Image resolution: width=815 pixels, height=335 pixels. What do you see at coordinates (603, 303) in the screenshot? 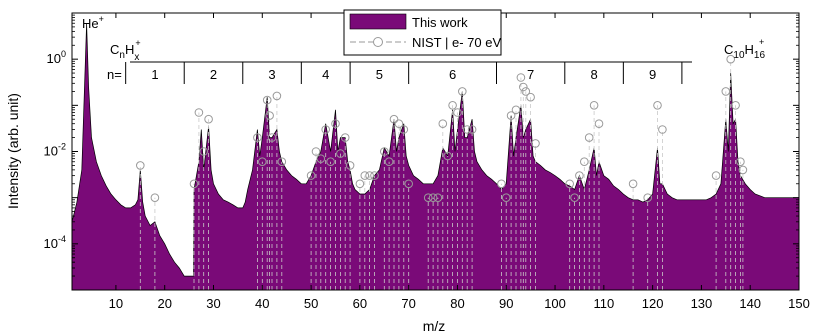
I see `x-tick-label: 110` at bounding box center [603, 303].